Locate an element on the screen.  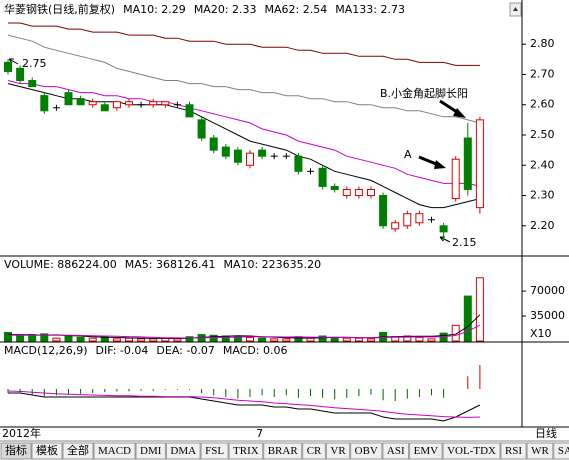
tab-label: 指标 is located at coordinates (16, 450).